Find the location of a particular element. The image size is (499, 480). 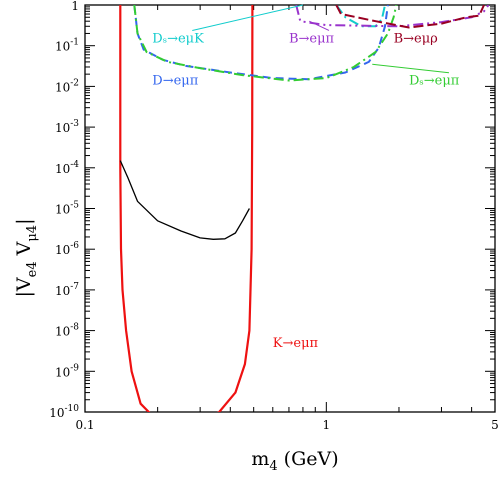

y-tick-label: 10⁻³ is located at coordinates (67, 127).